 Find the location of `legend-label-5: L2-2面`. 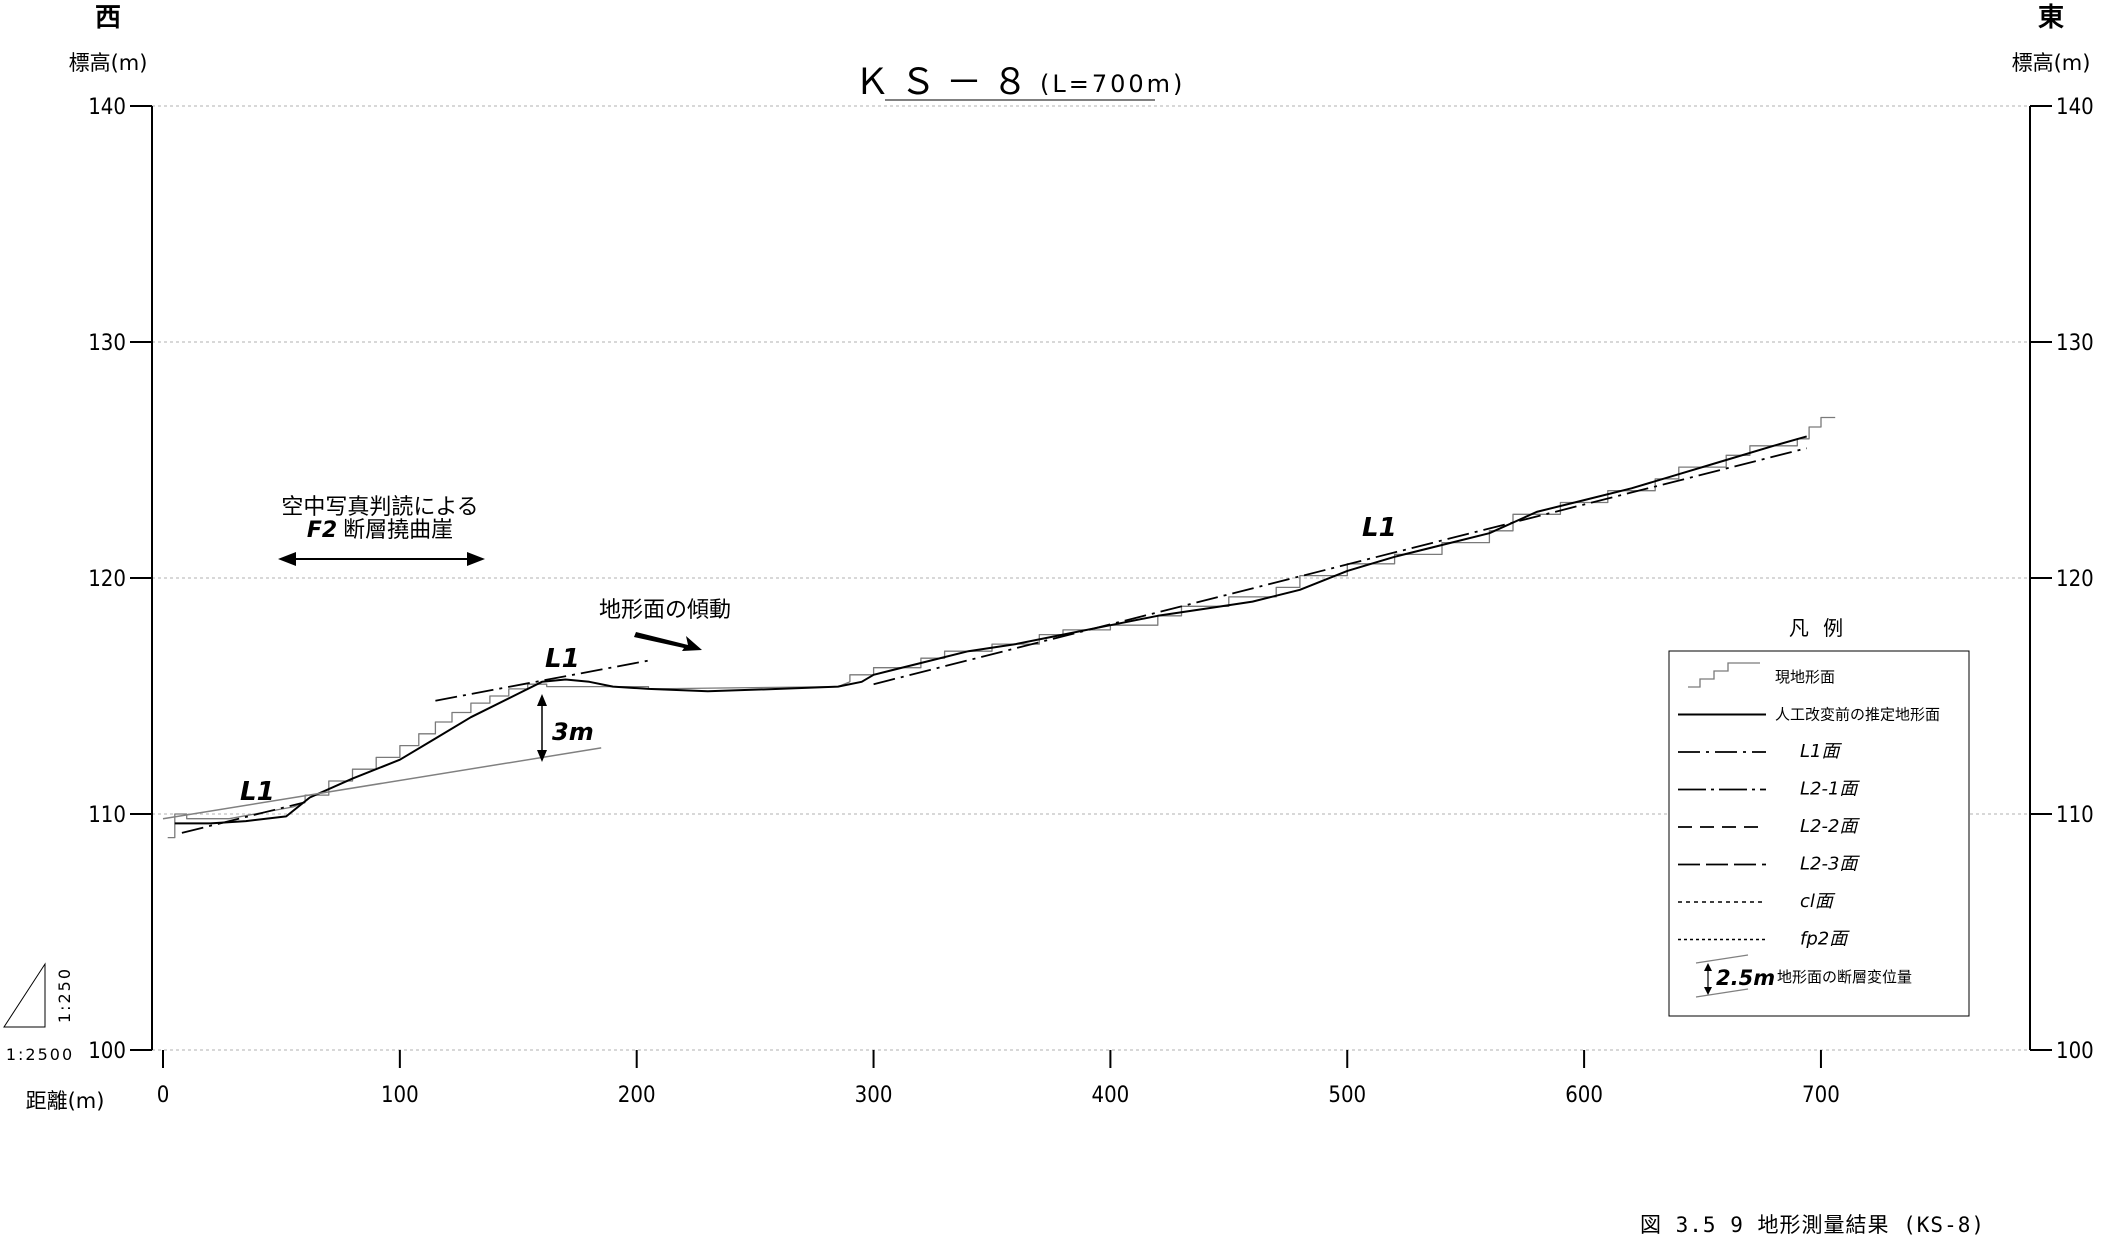

legend-label-5: L2-2面 is located at coordinates (1830, 826).